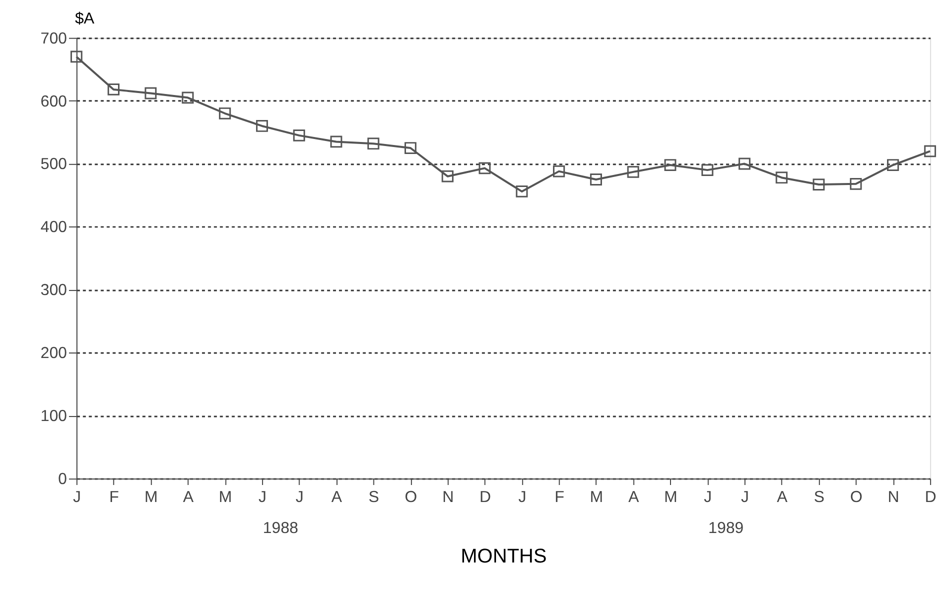  Describe the element at coordinates (54, 291) in the screenshot. I see `y-tick-label: 300` at that location.